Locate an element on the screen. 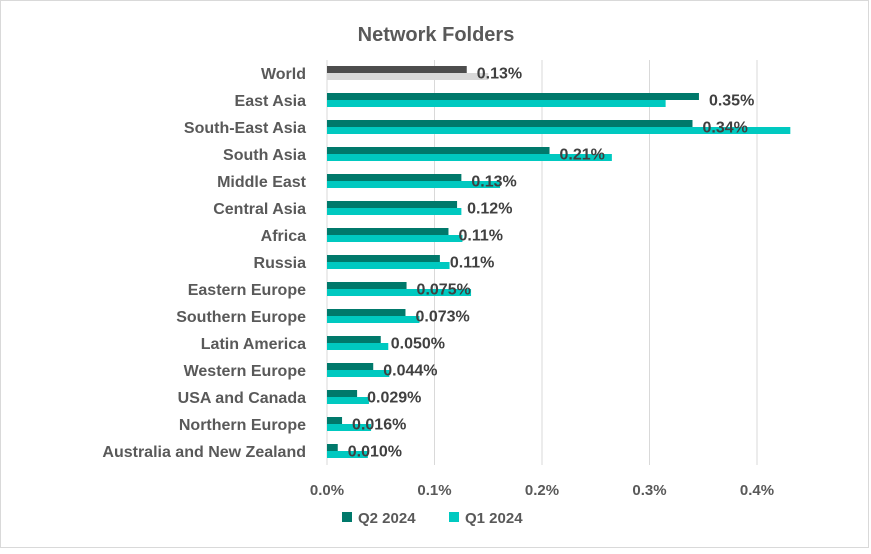 Image resolution: width=871 pixels, height=554 pixels. category-label: Central Asia is located at coordinates (259, 209).